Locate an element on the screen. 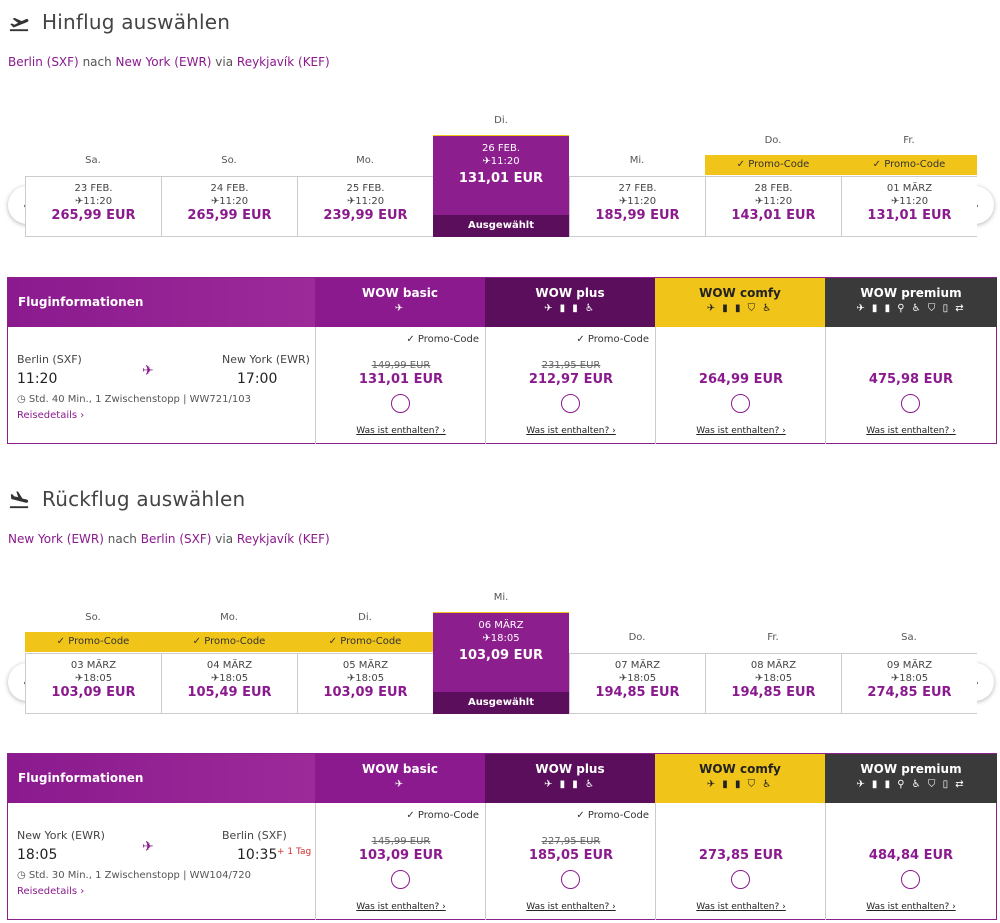 This screenshot has width=1000, height=923. date-card: 08 MÄRZ ✈ 18:05 194,85 EUR is located at coordinates (773, 683).